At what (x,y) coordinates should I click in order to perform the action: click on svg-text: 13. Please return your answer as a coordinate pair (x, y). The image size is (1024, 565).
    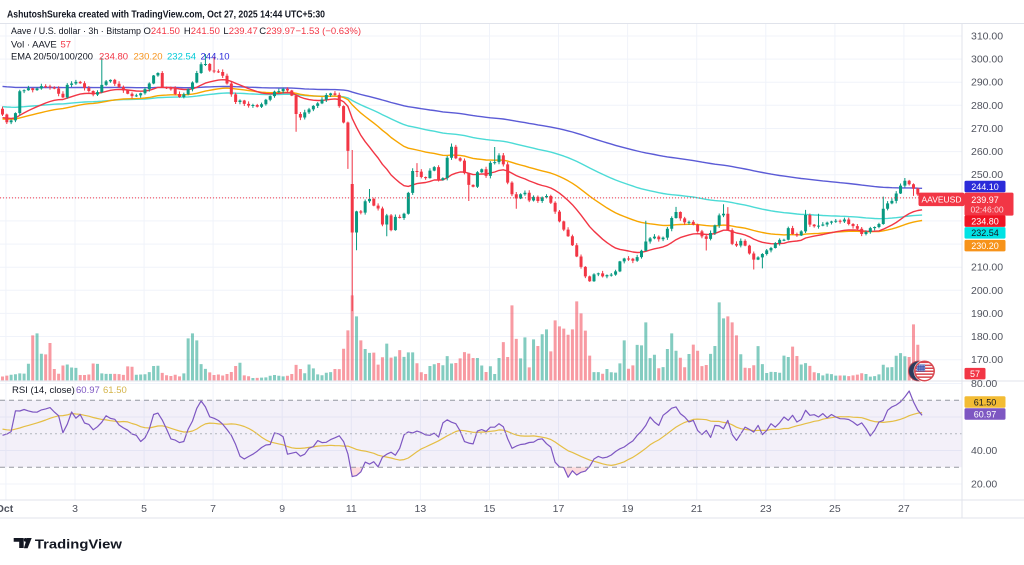
    Looking at the image, I should click on (421, 509).